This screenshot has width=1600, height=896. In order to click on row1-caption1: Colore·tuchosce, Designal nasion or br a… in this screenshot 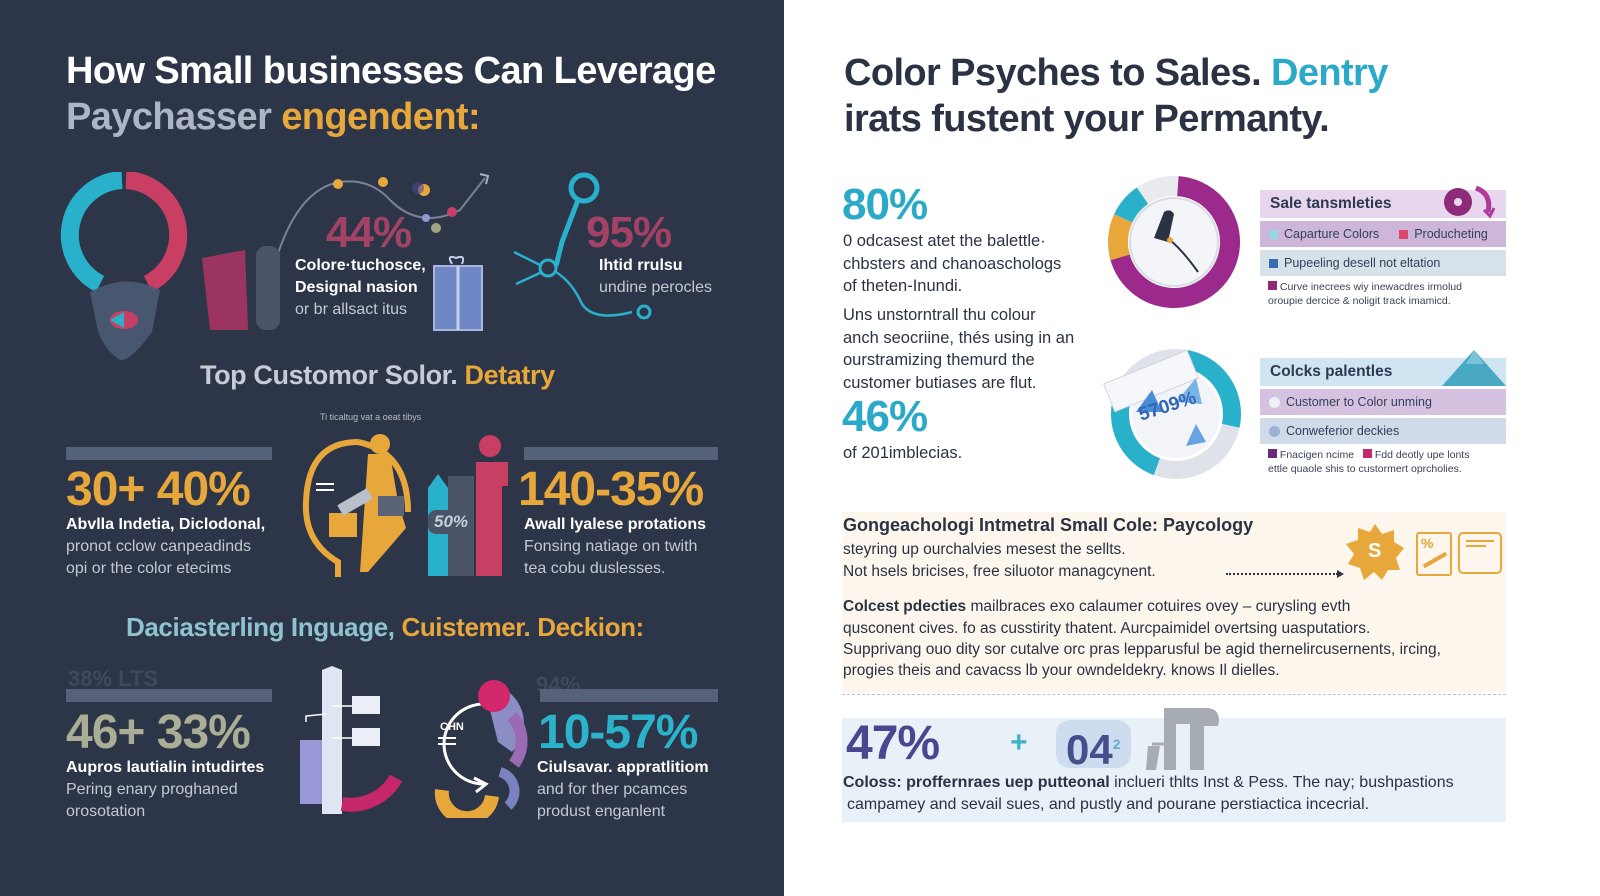, I will do `click(360, 287)`.